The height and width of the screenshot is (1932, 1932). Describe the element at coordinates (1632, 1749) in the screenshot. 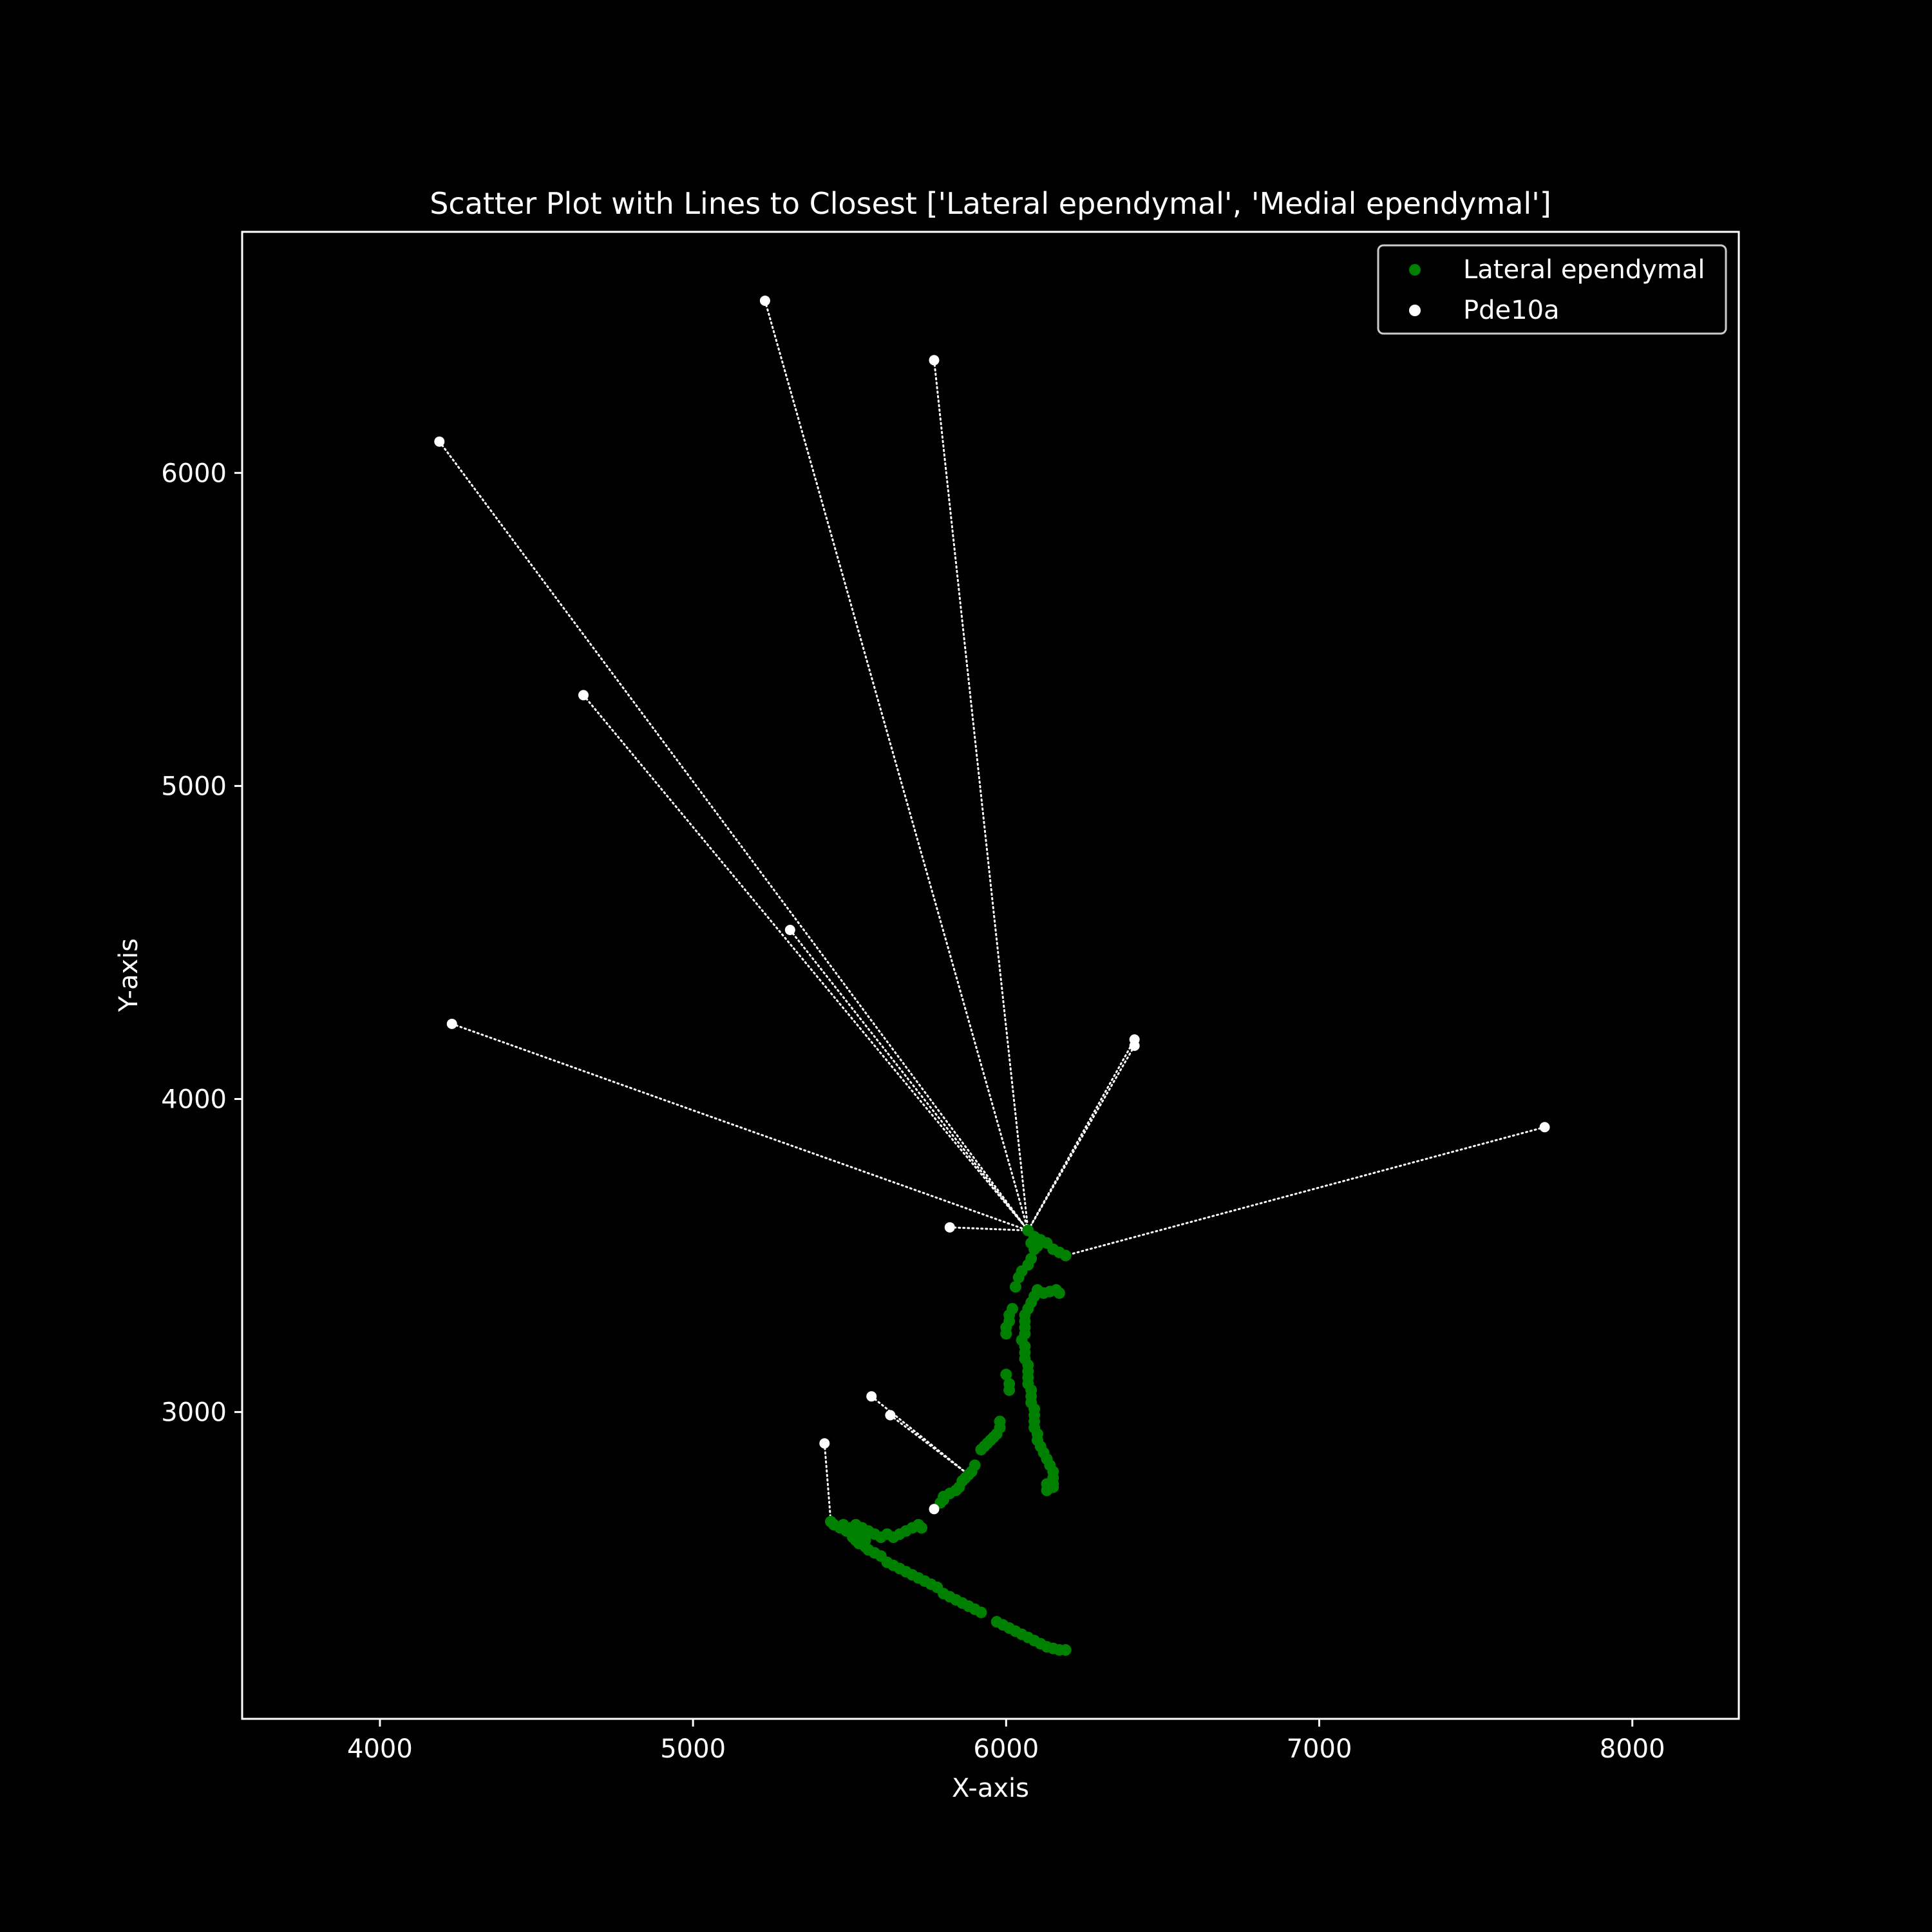

I see `x-tick-label: 8000` at that location.